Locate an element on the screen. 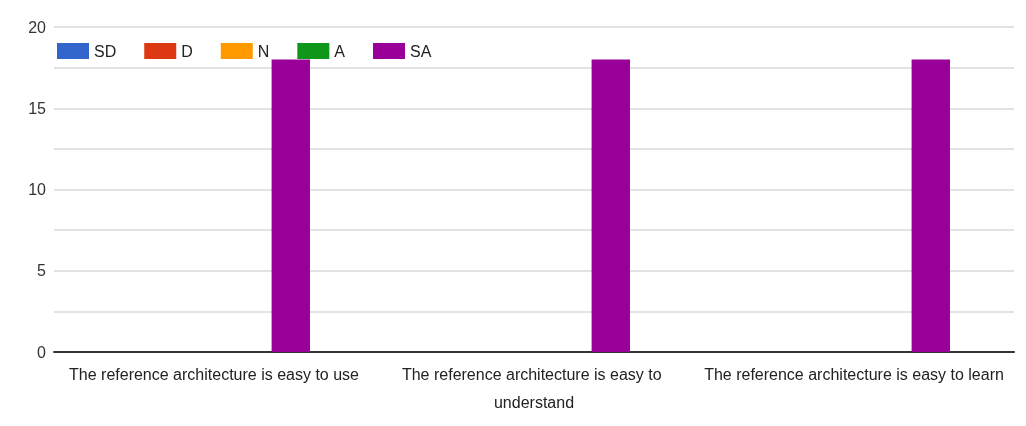  legend-label: A is located at coordinates (340, 51).